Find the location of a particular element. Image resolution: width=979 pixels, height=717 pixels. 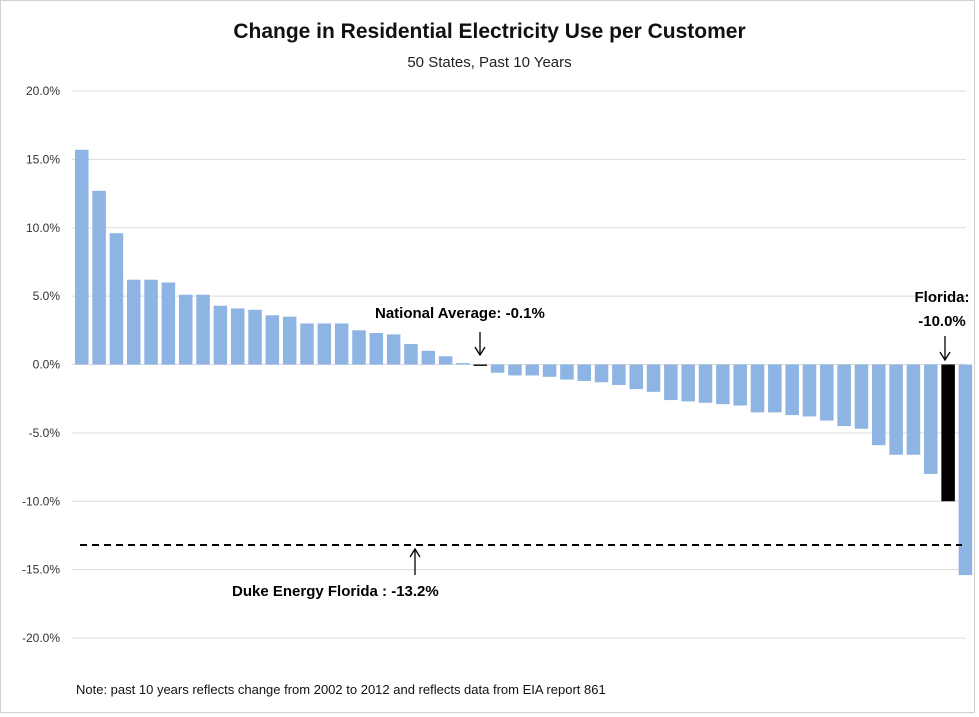

florida-label-line1: Florida: is located at coordinates (942, 297).